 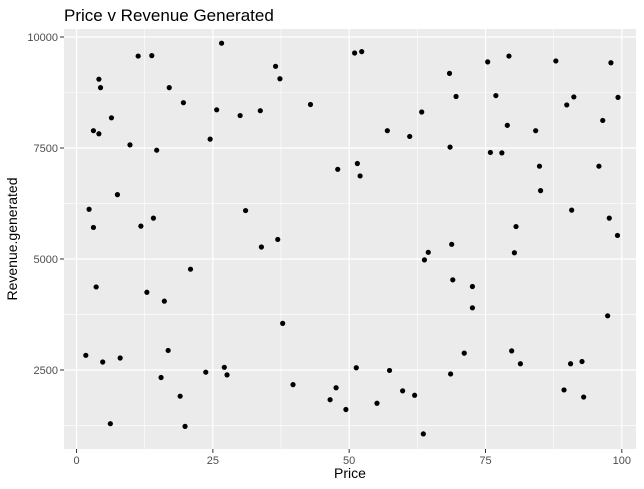 What do you see at coordinates (46, 371) in the screenshot?
I see `y-tick-label: 2500` at bounding box center [46, 371].